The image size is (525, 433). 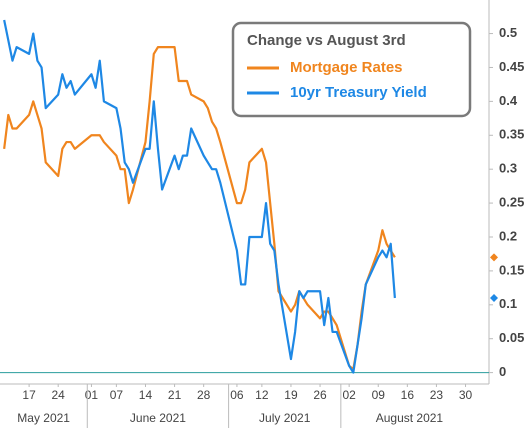 What do you see at coordinates (511, 202) in the screenshot?
I see `y-tick-label: 0.25` at bounding box center [511, 202].